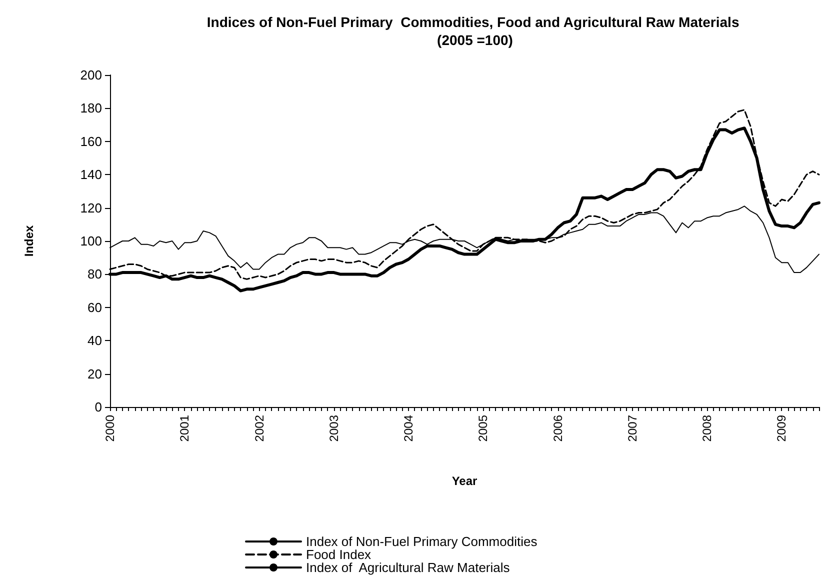 Image resolution: width=822 pixels, height=587 pixels. Describe the element at coordinates (409, 428) in the screenshot. I see `x-tick-label: 2004` at that location.